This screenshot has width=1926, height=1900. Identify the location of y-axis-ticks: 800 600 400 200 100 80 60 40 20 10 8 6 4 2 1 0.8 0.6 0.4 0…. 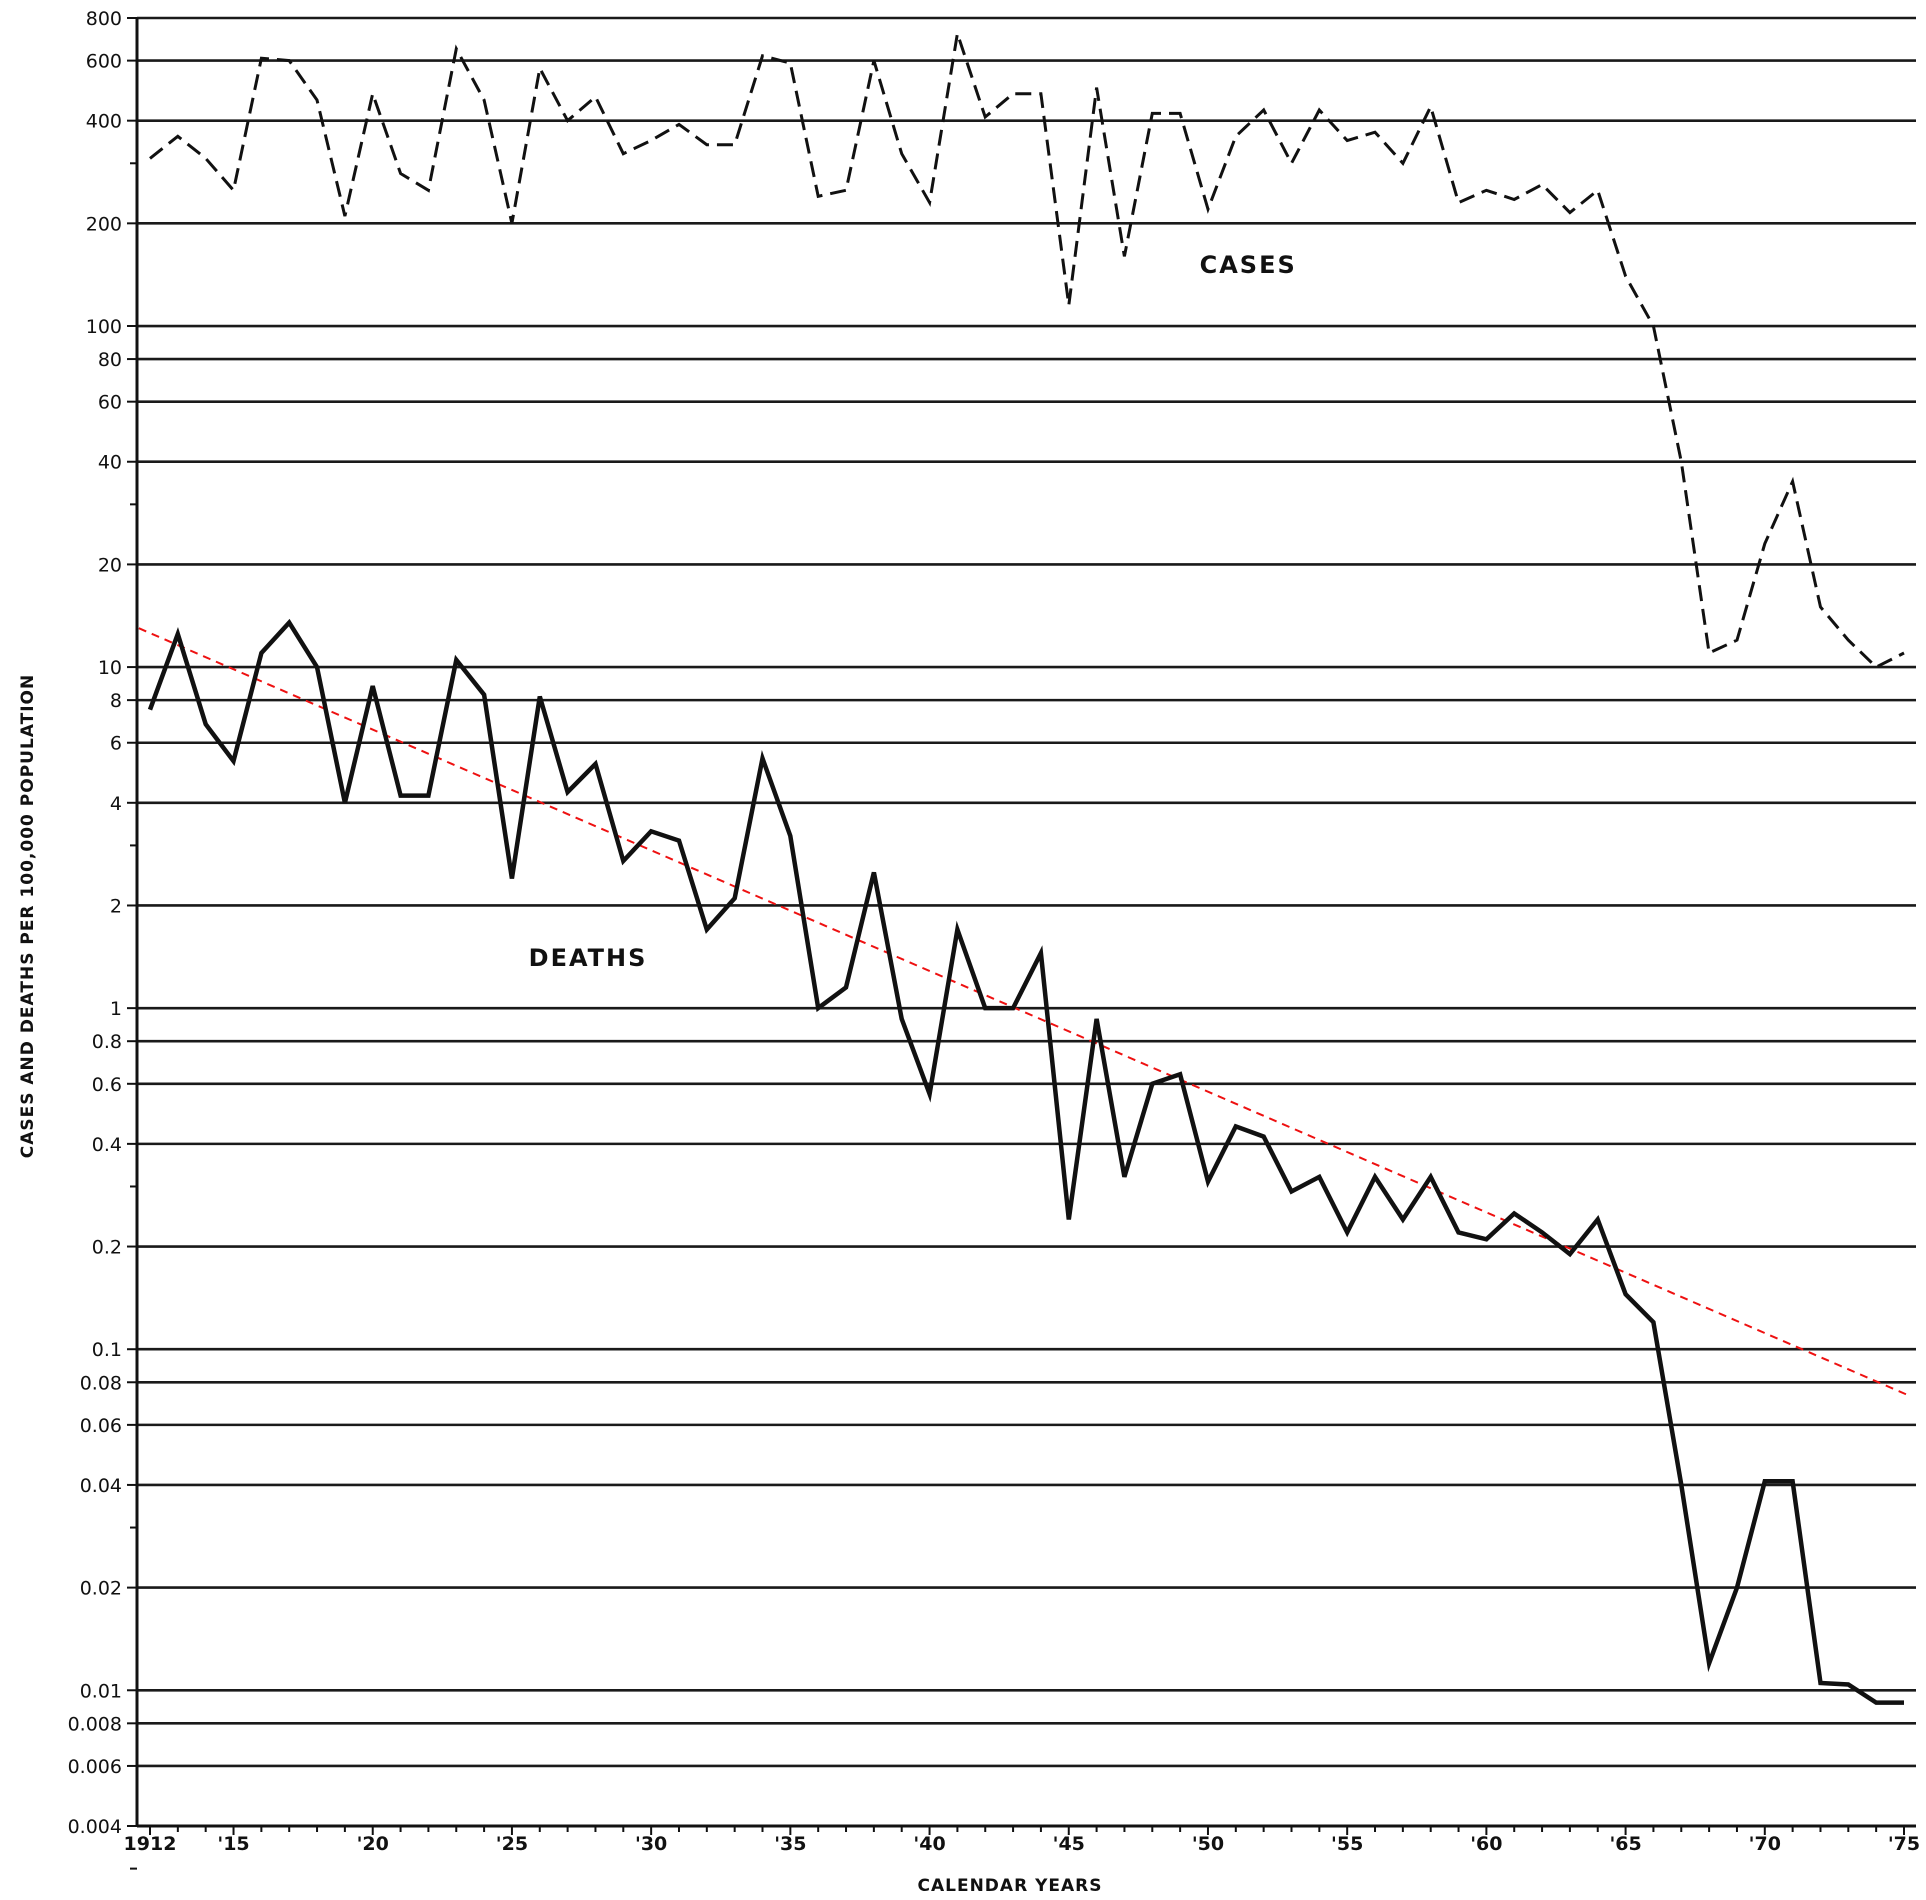
(102, 939).